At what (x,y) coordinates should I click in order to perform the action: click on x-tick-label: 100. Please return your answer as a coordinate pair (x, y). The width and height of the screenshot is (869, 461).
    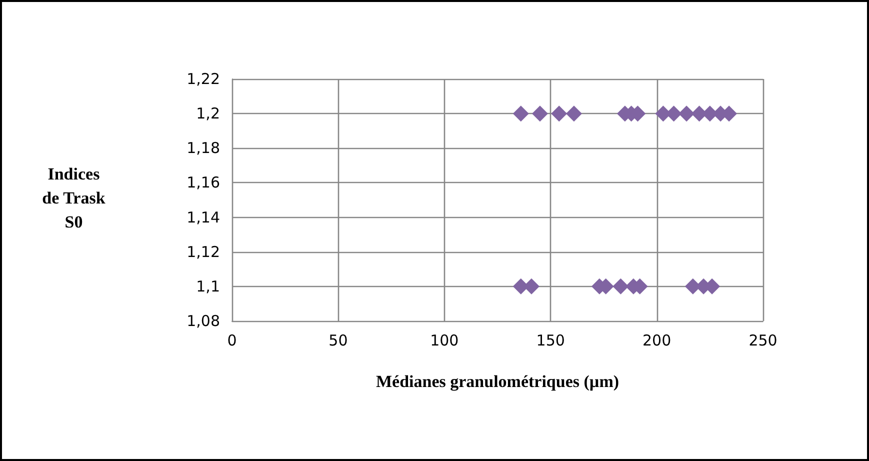
    Looking at the image, I should click on (444, 341).